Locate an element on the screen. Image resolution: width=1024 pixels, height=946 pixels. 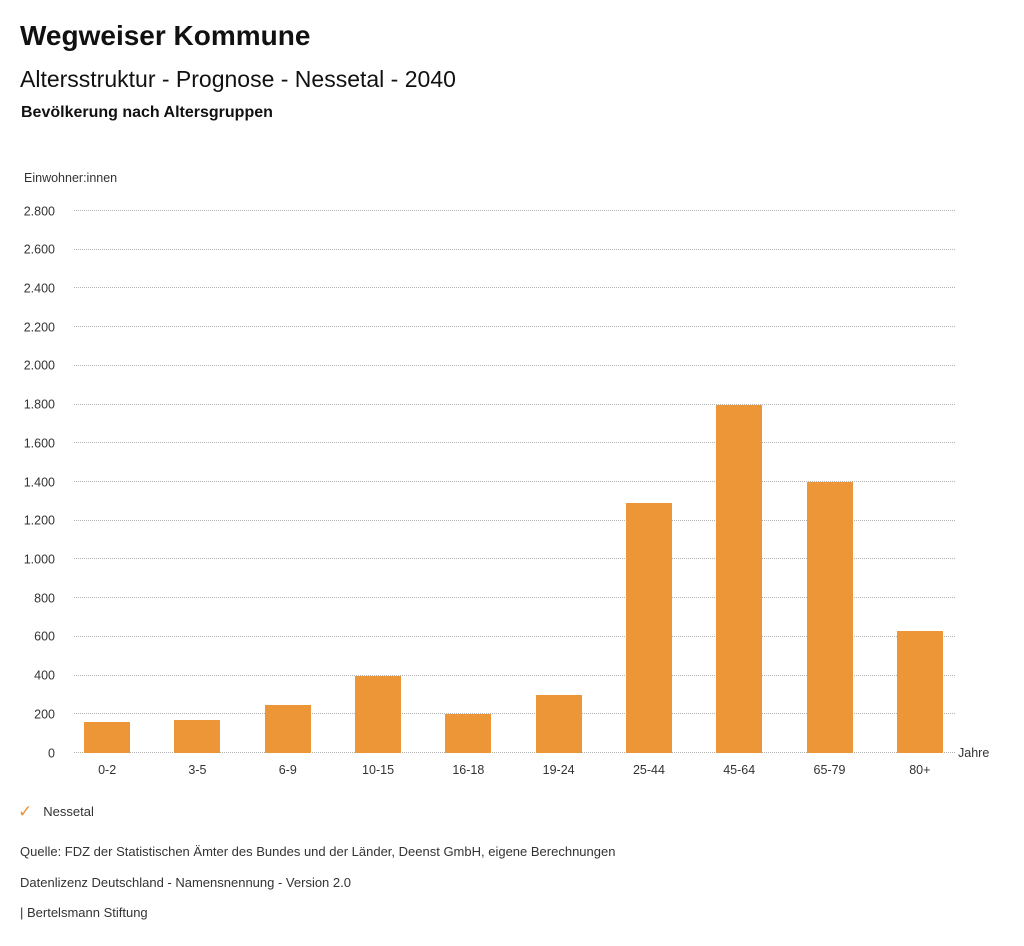
y-tick-label: 1.600 is located at coordinates (39, 443).